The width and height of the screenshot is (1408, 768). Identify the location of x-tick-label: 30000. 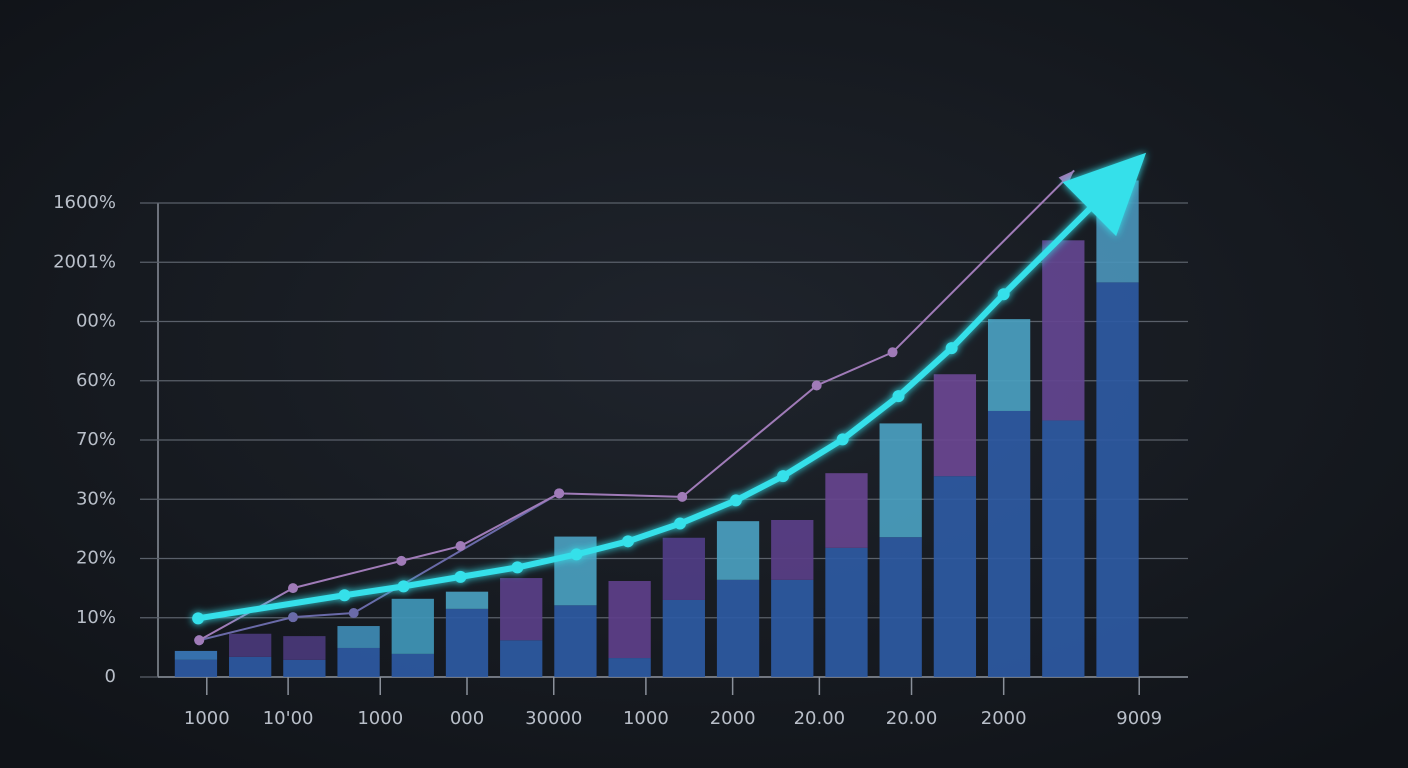
(553, 718).